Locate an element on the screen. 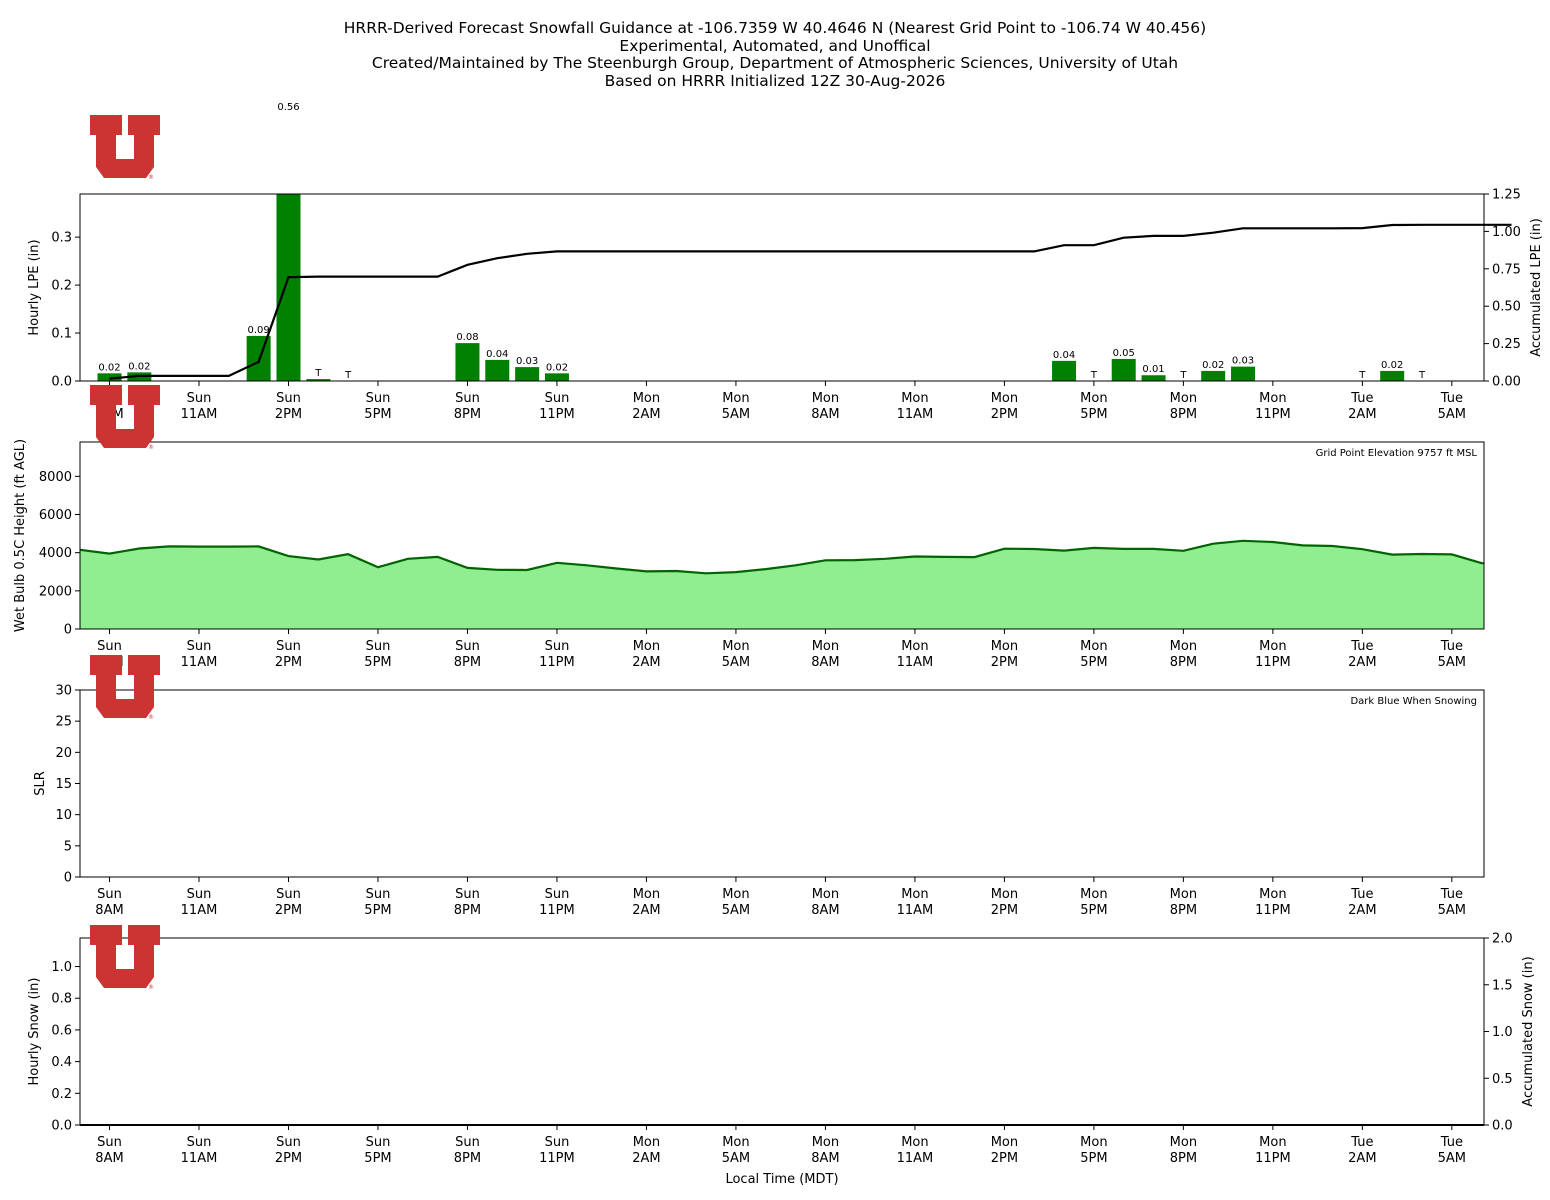 The image size is (1550, 1200). y2-tick-label: 0.5 is located at coordinates (1502, 1079).